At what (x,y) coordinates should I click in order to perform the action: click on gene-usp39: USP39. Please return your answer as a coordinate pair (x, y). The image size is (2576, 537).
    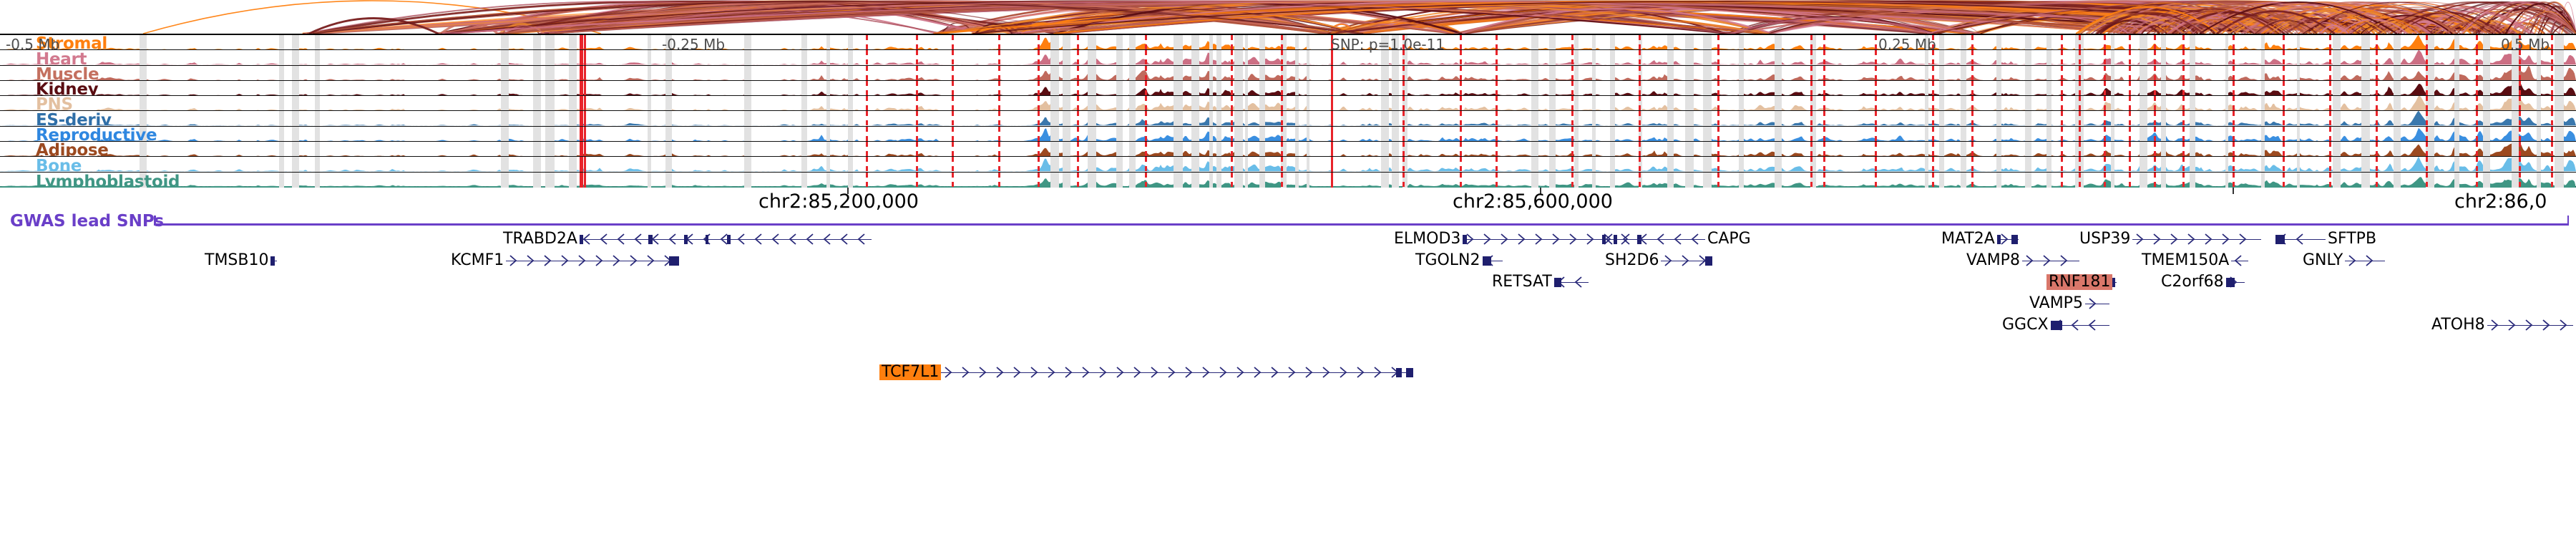
    Looking at the image, I should click on (2169, 238).